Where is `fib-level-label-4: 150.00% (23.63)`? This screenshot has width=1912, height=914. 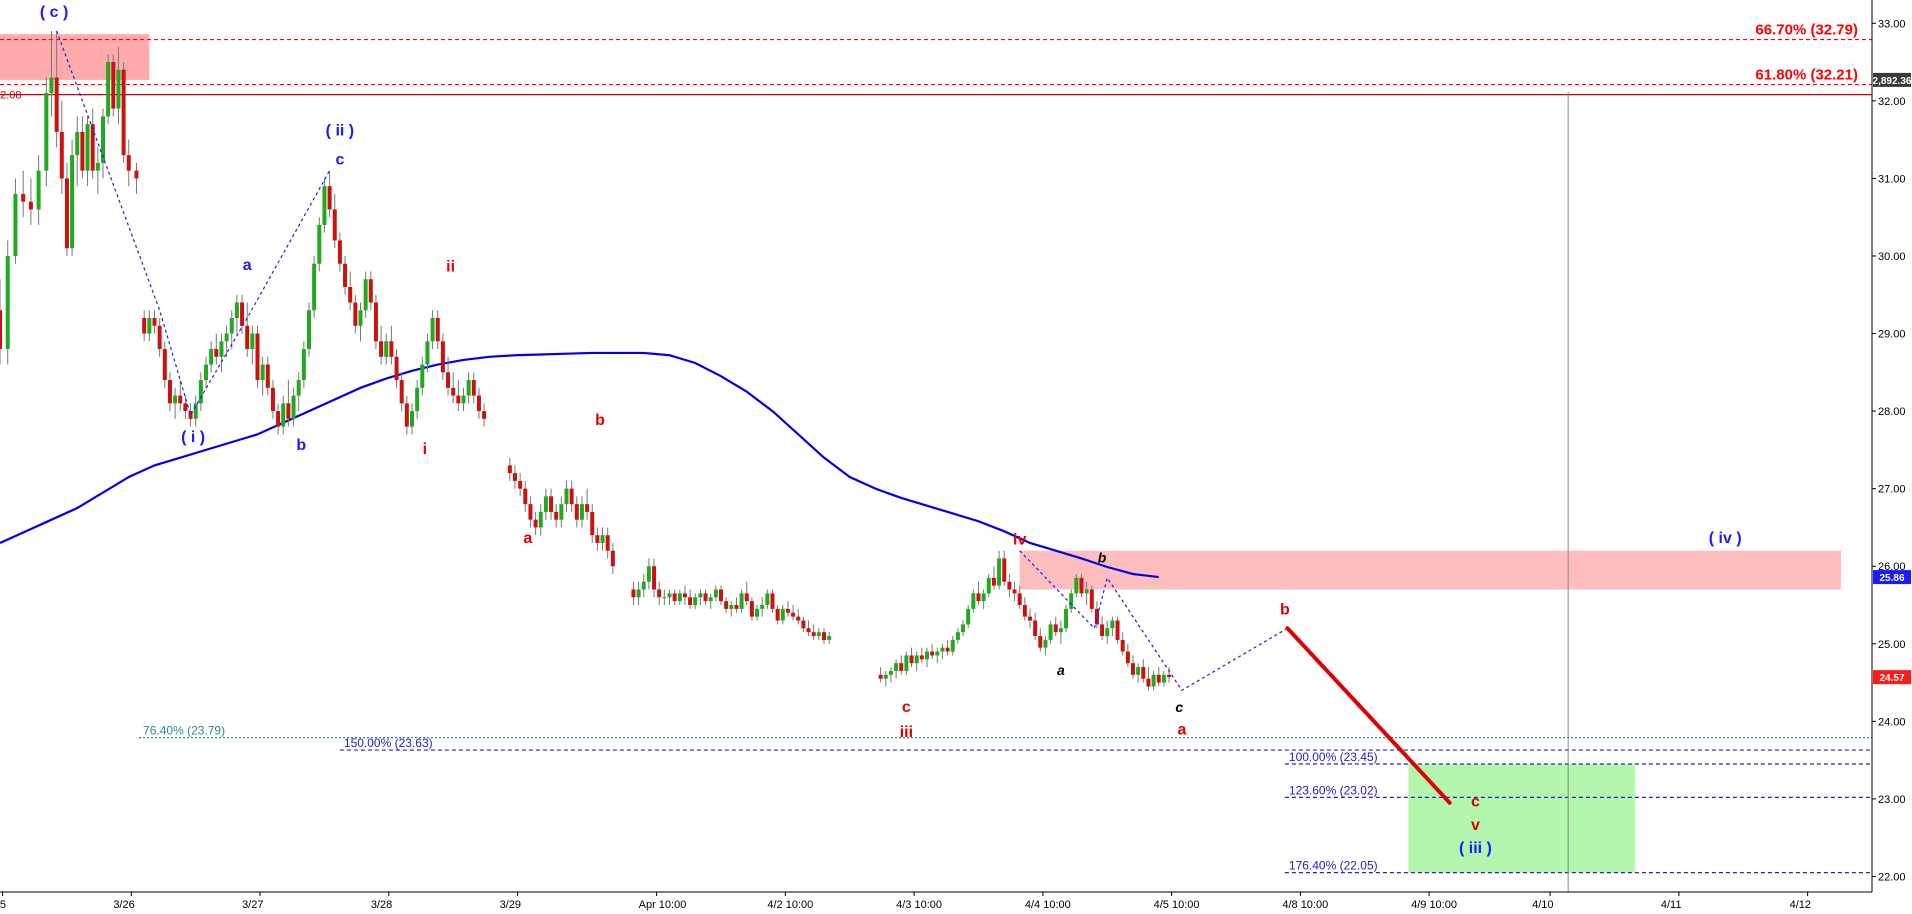
fib-level-label-4: 150.00% (23.63) is located at coordinates (388, 743).